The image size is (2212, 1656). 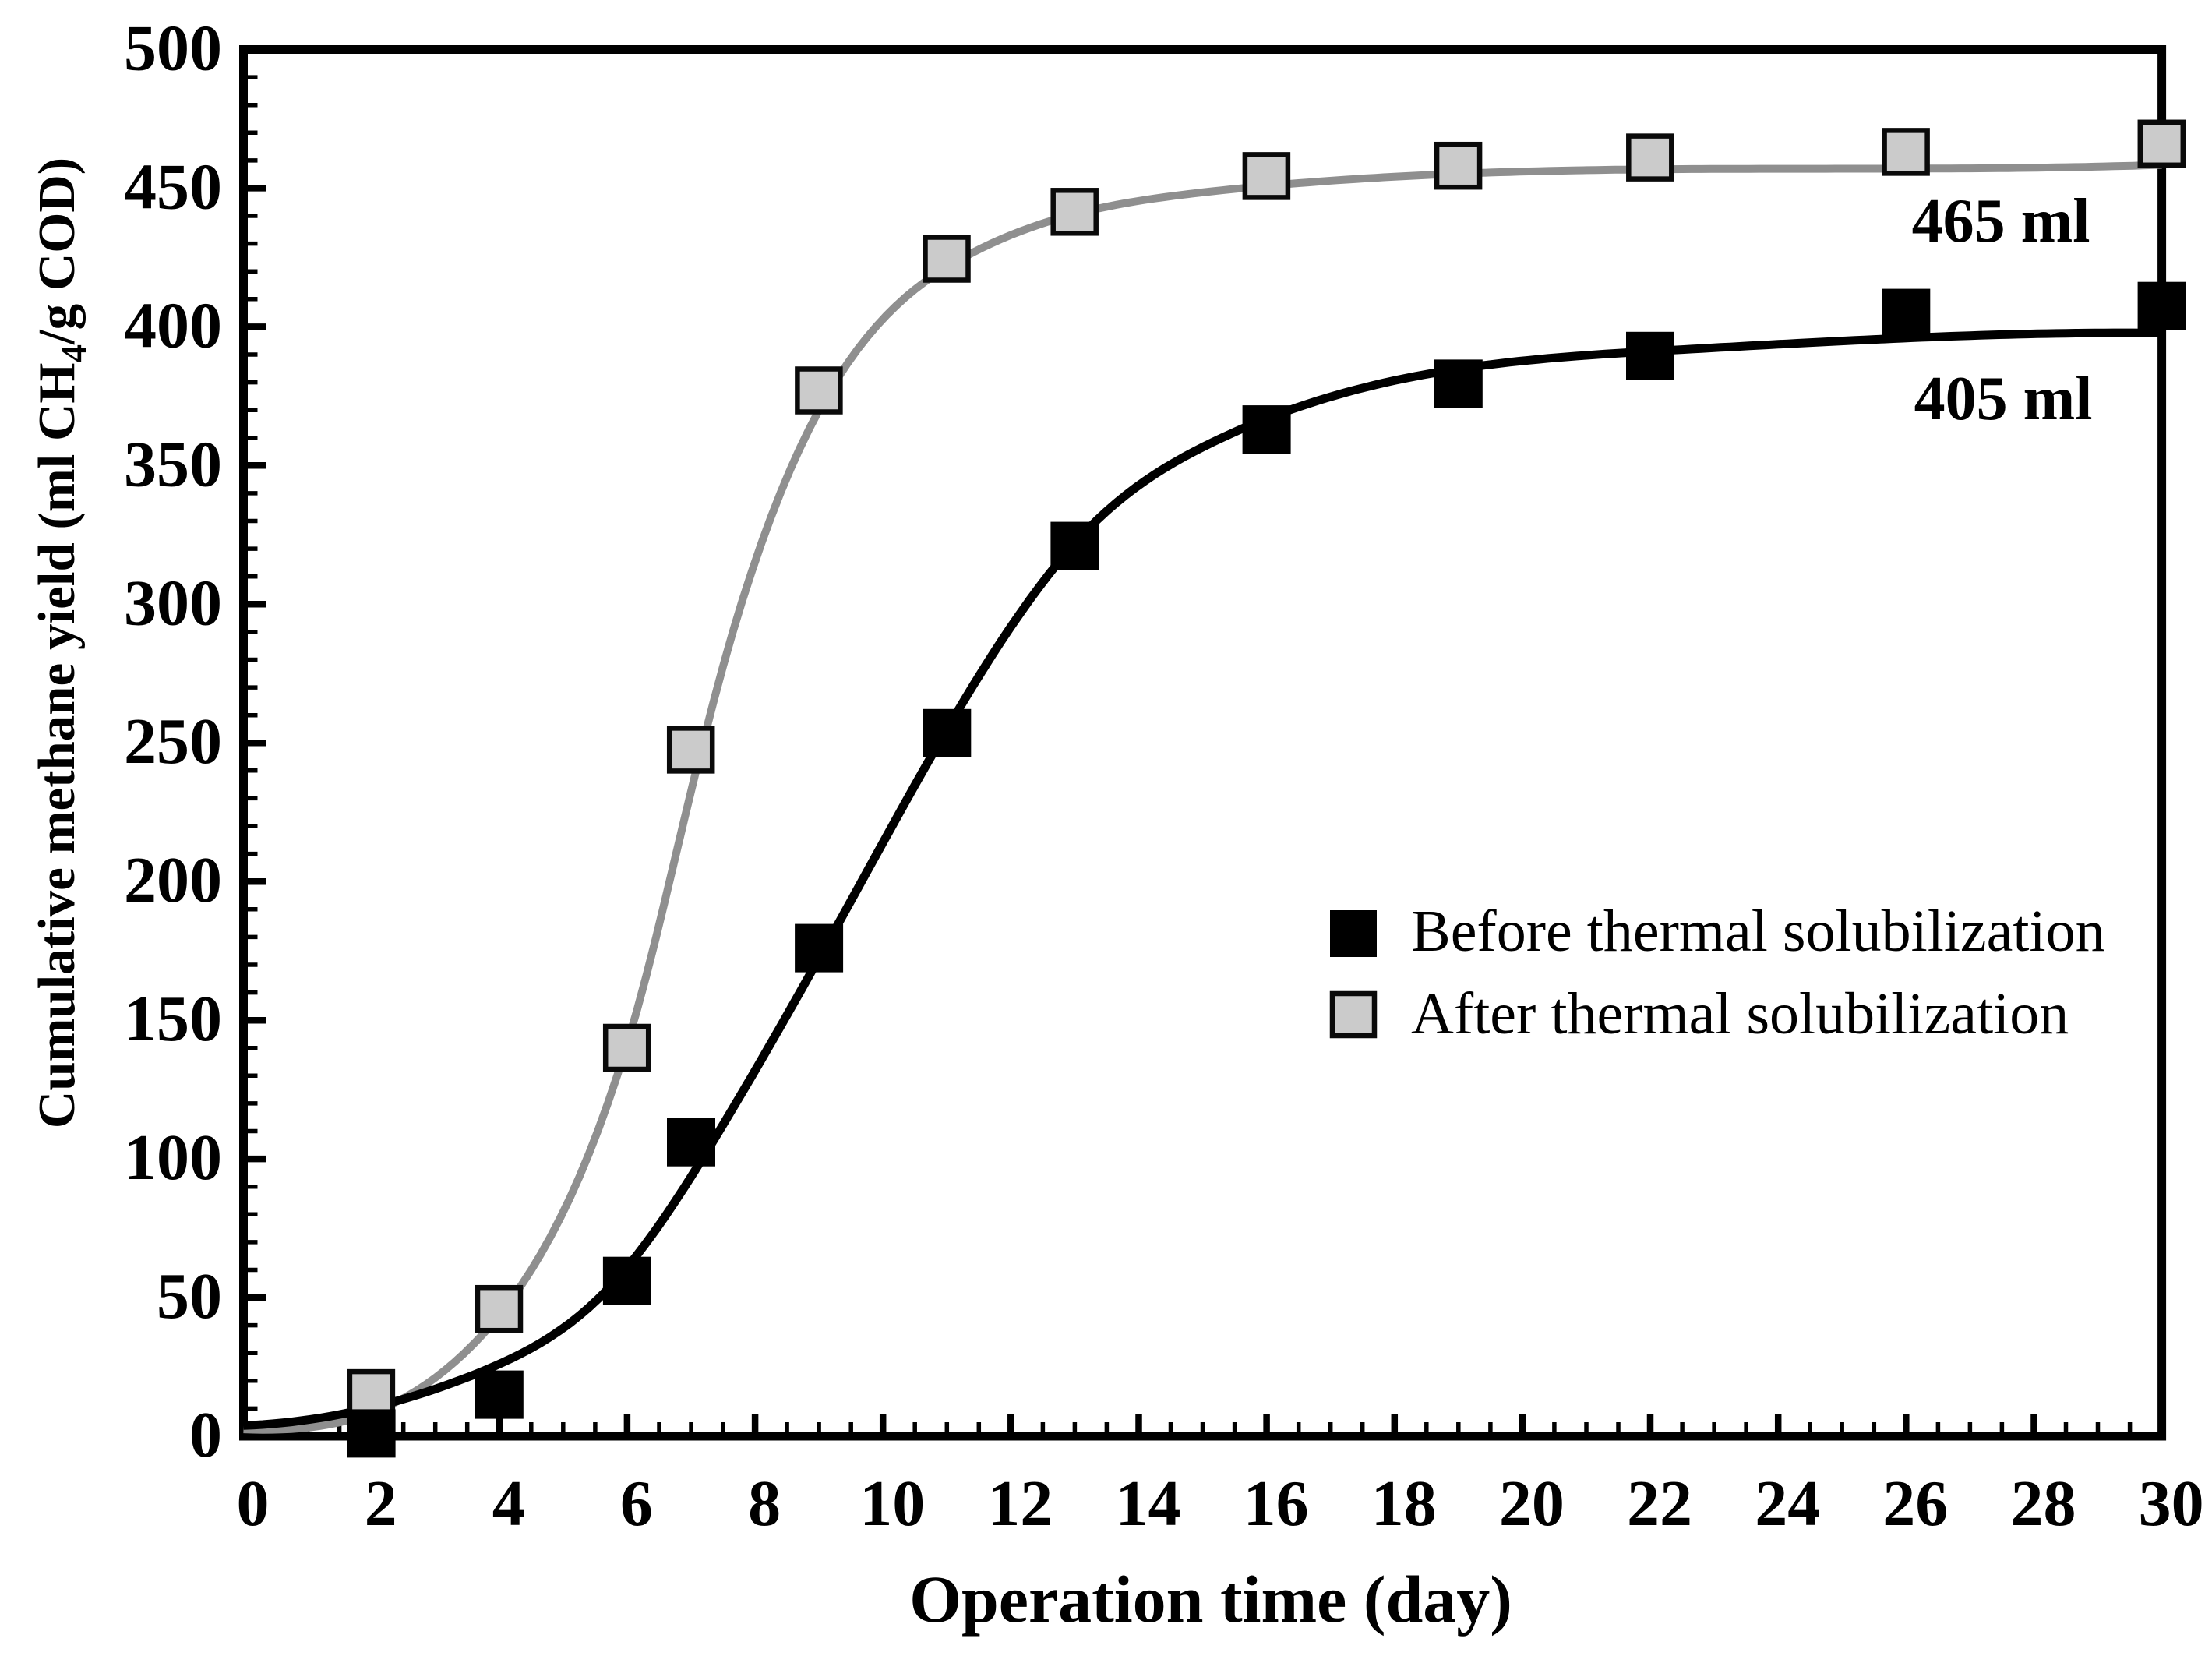 What do you see at coordinates (764, 1503) in the screenshot?
I see `svg-text: 8` at bounding box center [764, 1503].